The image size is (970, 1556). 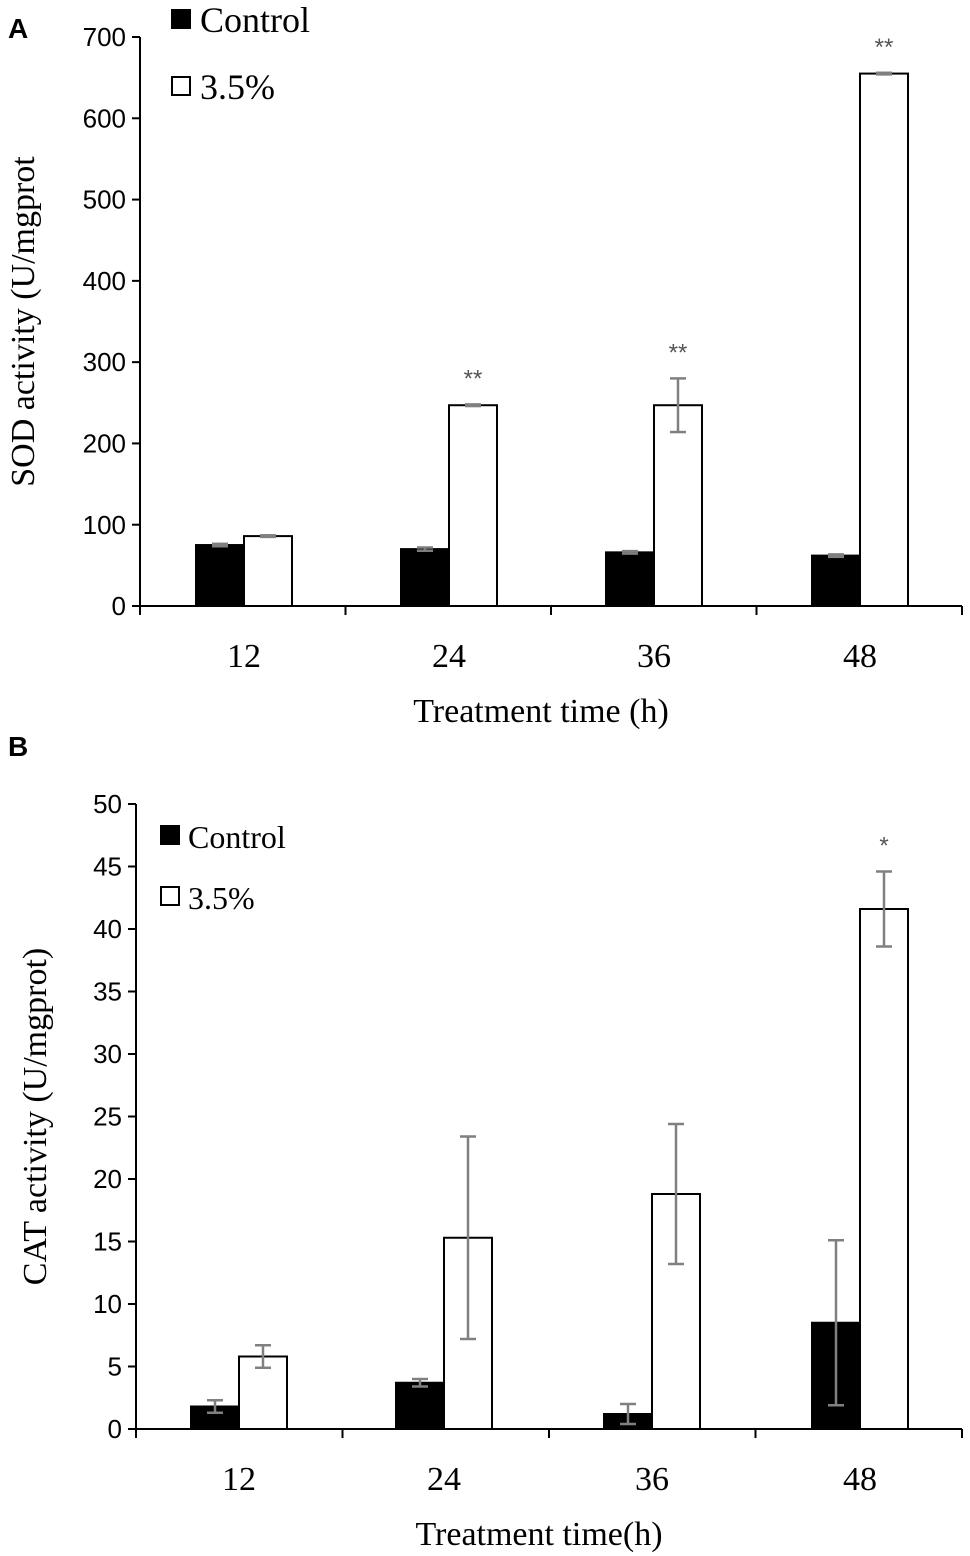 I want to click on y-tick-label: 15, so click(x=107, y=1242).